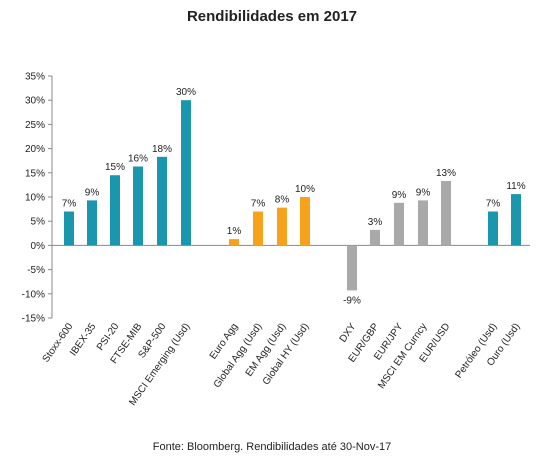 The image size is (544, 471). I want to click on y-tick-label: -10%, so click(33, 294).